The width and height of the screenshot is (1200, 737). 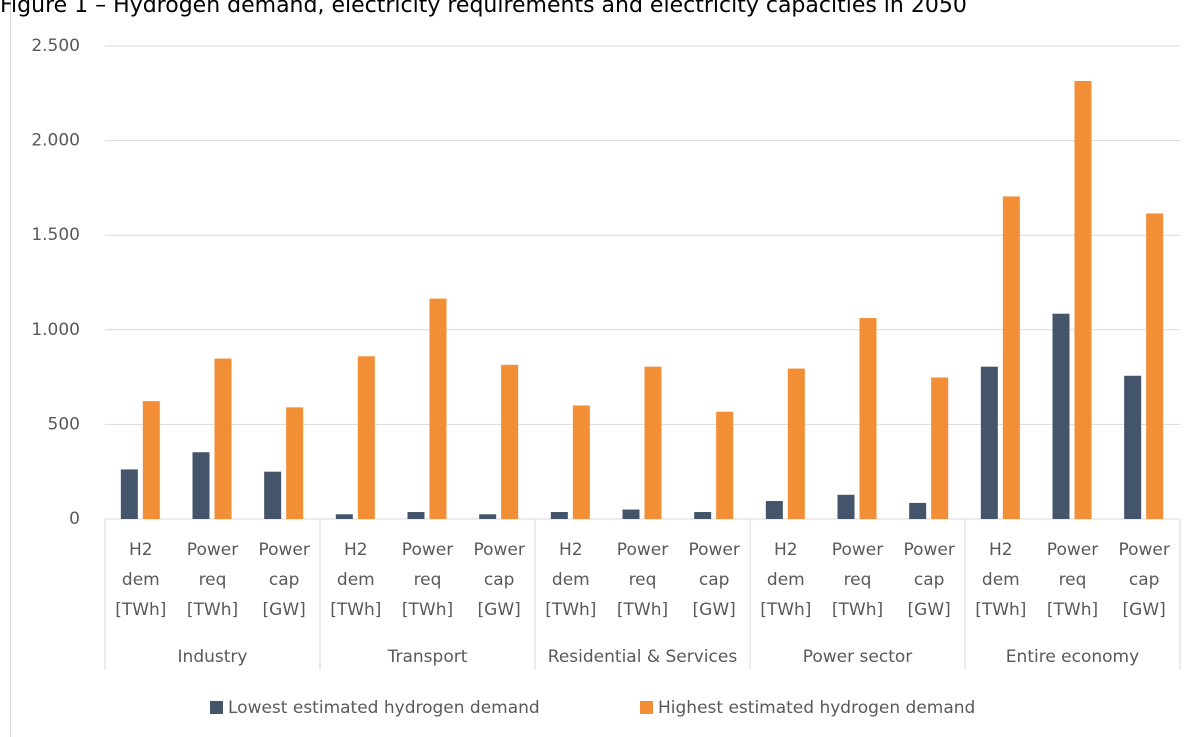 What do you see at coordinates (384, 708) in the screenshot?
I see `legend-label: Lowest estimated hydrogen demand` at bounding box center [384, 708].